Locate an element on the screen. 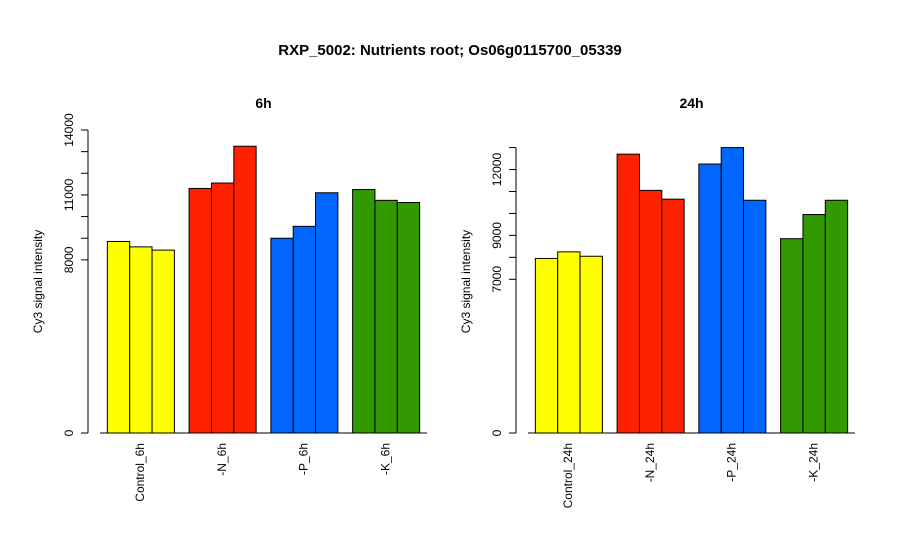 Image resolution: width=900 pixels, height=555 pixels. panel-1-title: 6h is located at coordinates (263, 103).